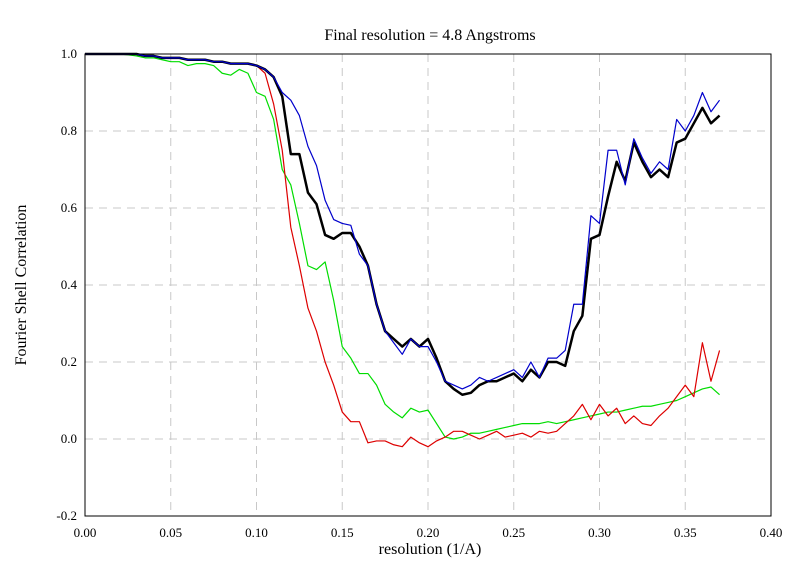 Image resolution: width=800 pixels, height=561 pixels. Describe the element at coordinates (66, 515) in the screenshot. I see `y-tick-label: -0.2` at that location.